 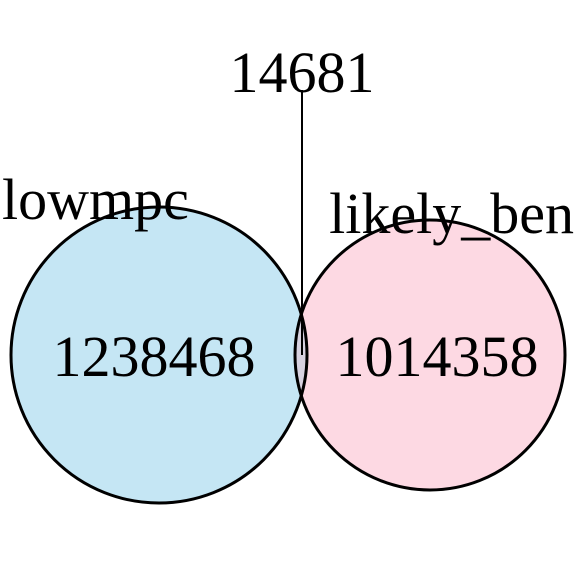 What do you see at coordinates (154, 356) in the screenshot?
I see `set-count-lowmpc: 1238468` at bounding box center [154, 356].